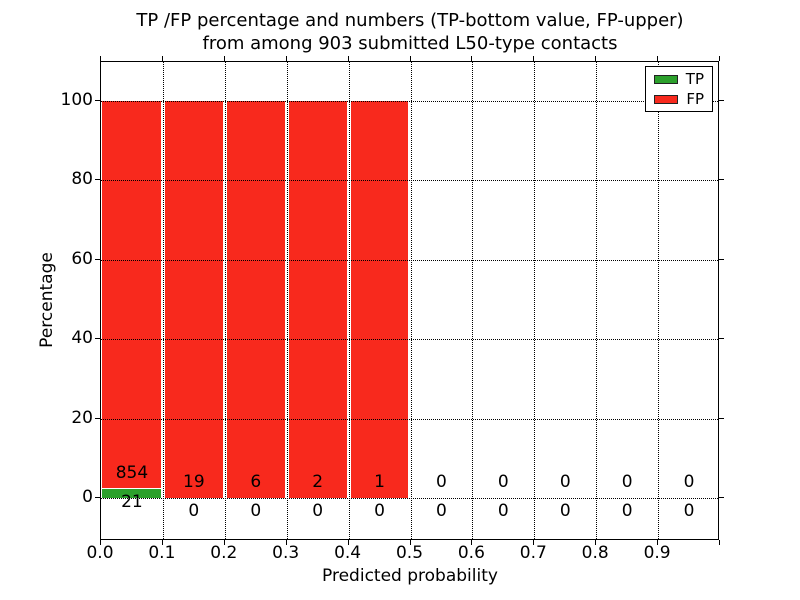 This screenshot has width=800, height=600. Describe the element at coordinates (87, 497) in the screenshot. I see `y-tick-label: 0` at that location.